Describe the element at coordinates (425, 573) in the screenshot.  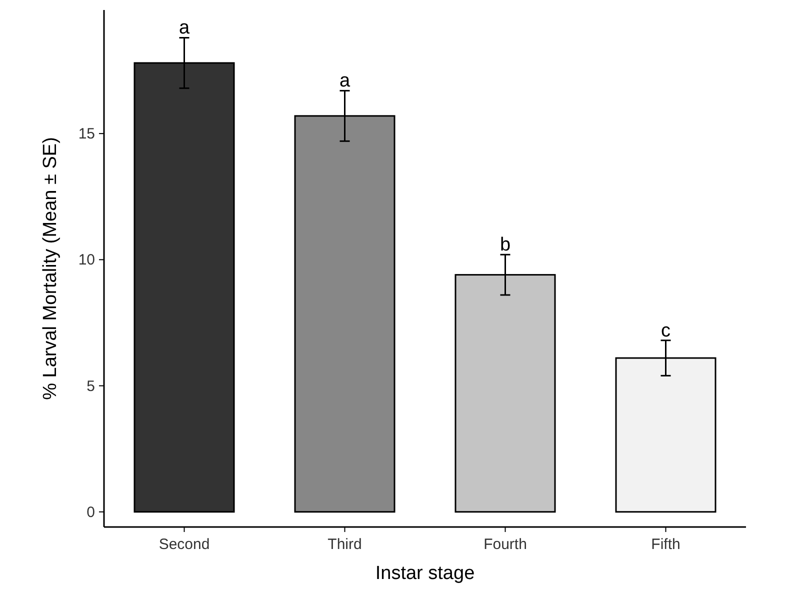
I see `x-axis-title: Instar stage` at that location.